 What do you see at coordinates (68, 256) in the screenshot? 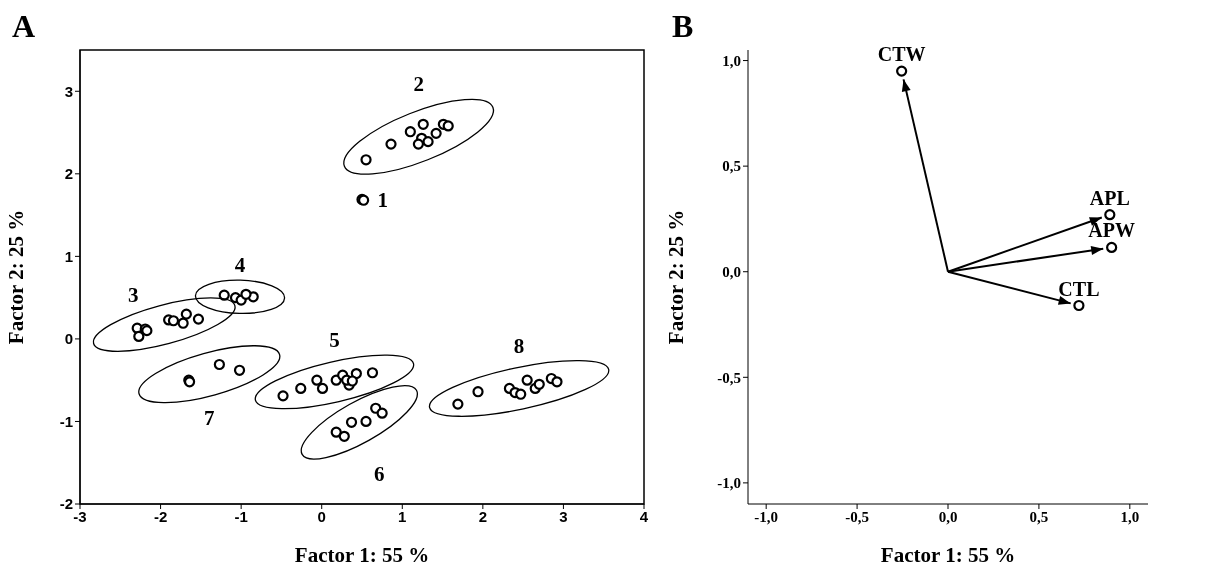
I see `y-tick-label: 1` at bounding box center [68, 256].